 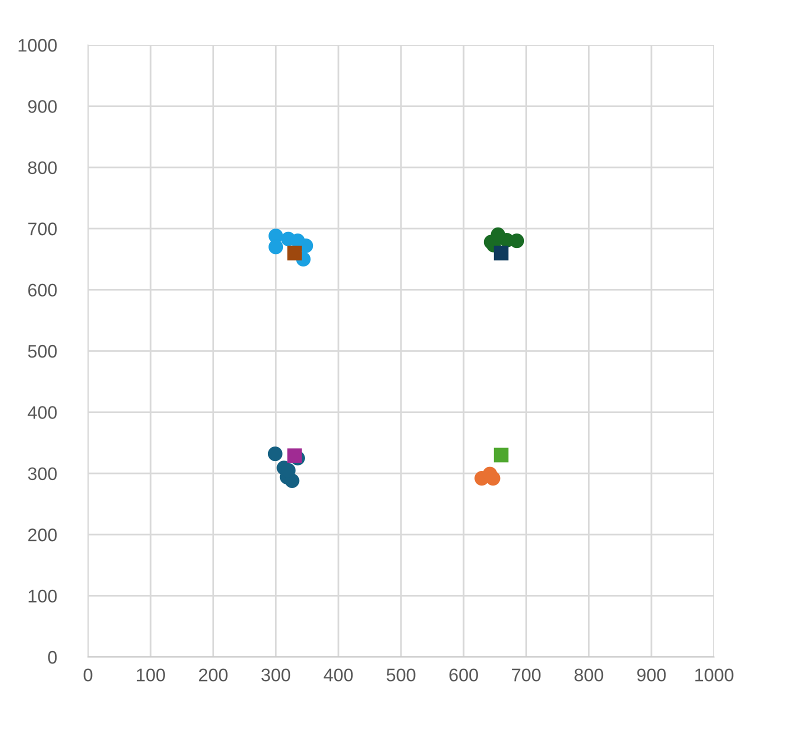 What do you see at coordinates (213, 675) in the screenshot?
I see `x-tick-label: 200` at bounding box center [213, 675].